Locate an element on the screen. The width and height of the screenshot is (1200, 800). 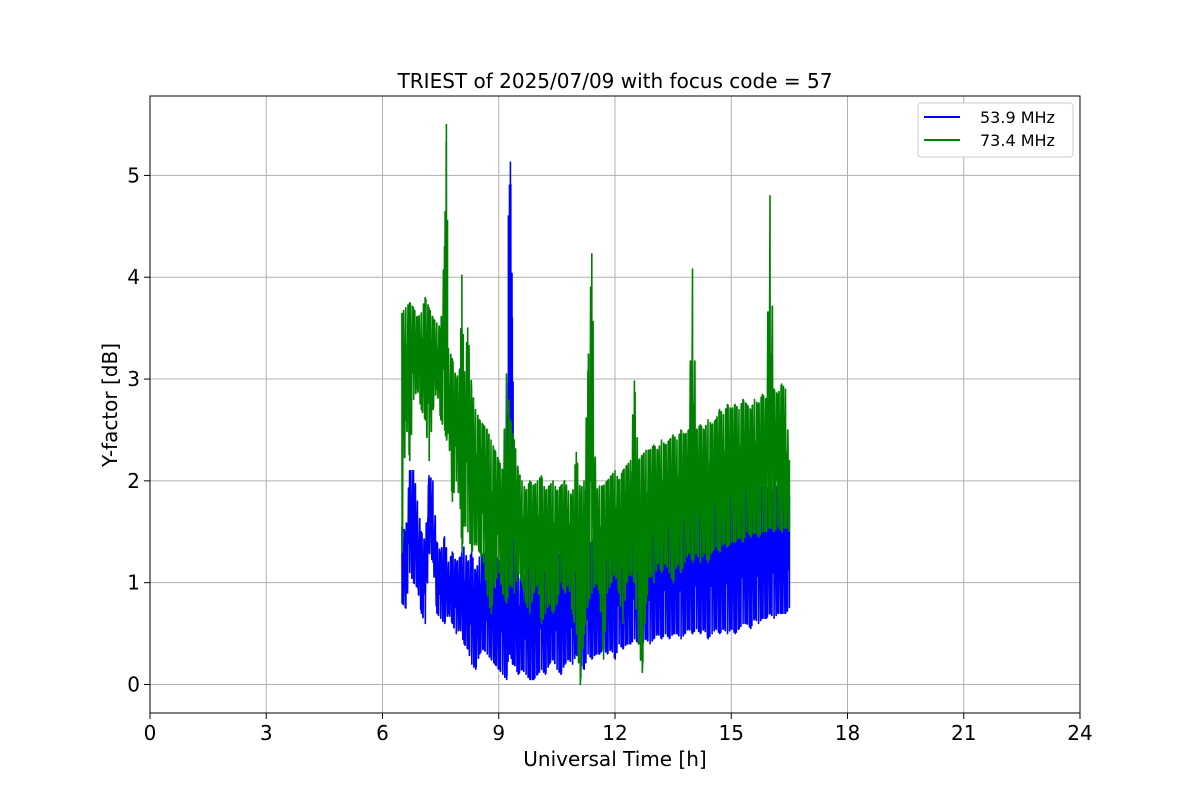
x-axis-label: Universal Time [h] is located at coordinates (614, 759).